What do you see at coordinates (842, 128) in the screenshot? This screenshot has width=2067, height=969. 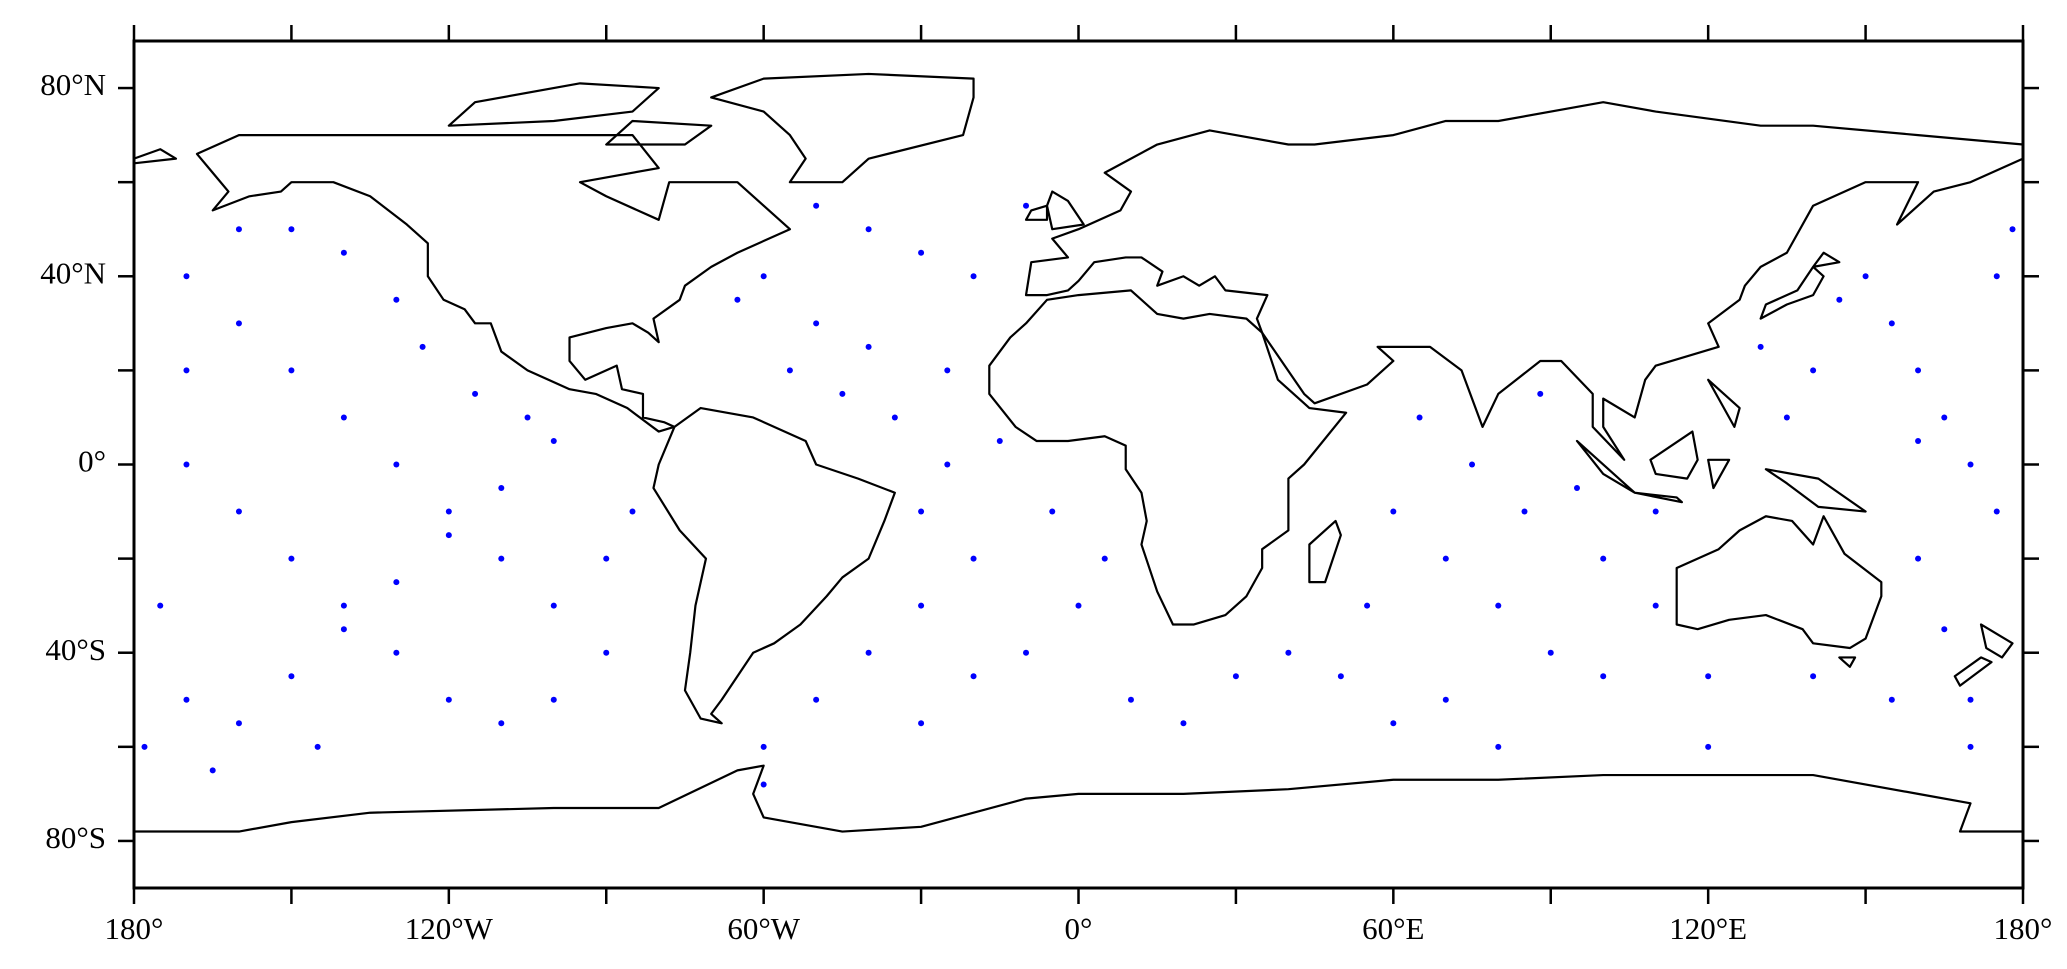 I see `greenland` at bounding box center [842, 128].